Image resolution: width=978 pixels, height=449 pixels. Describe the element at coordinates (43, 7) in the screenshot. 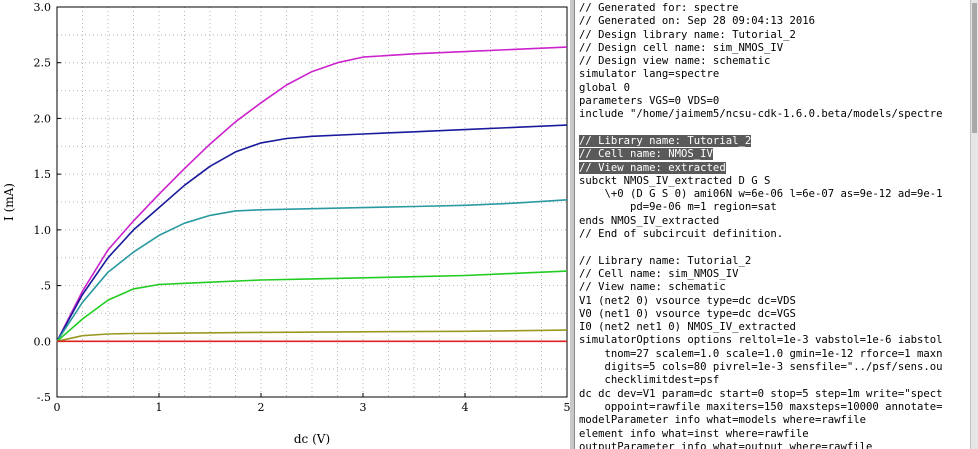

I see `y-tick-label: 3.0` at that location.